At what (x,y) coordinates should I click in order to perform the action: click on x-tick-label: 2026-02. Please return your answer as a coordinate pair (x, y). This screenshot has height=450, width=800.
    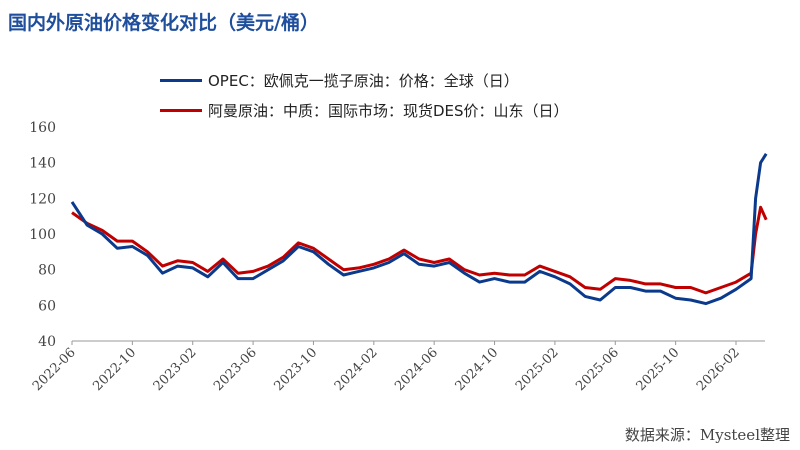
    Looking at the image, I should click on (718, 369).